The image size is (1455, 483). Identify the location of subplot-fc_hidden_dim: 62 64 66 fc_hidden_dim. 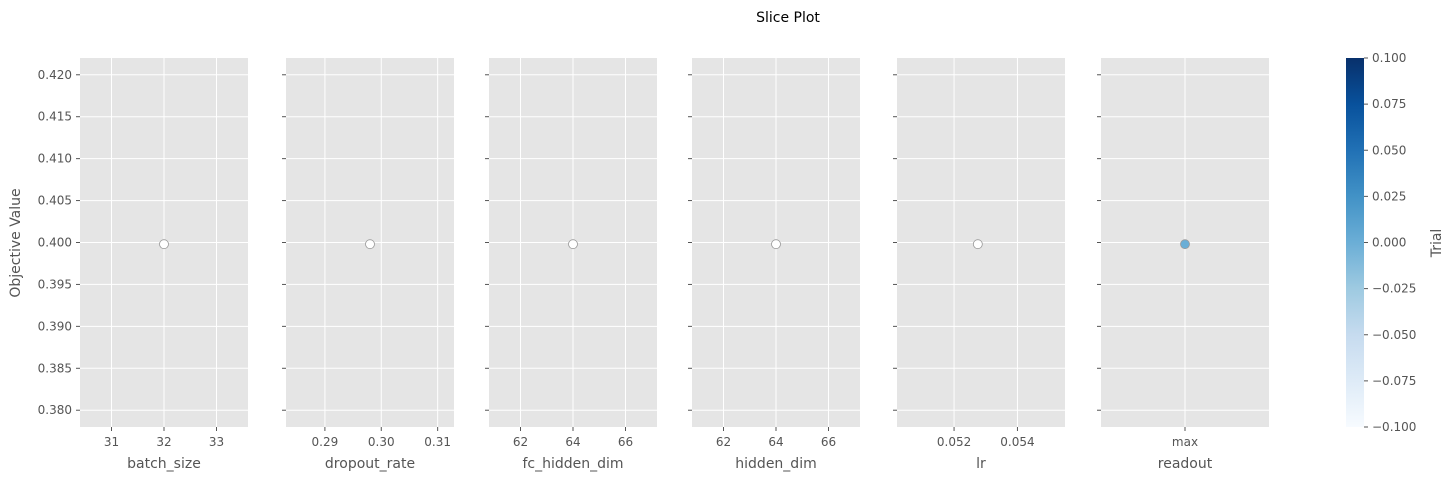
(571, 265).